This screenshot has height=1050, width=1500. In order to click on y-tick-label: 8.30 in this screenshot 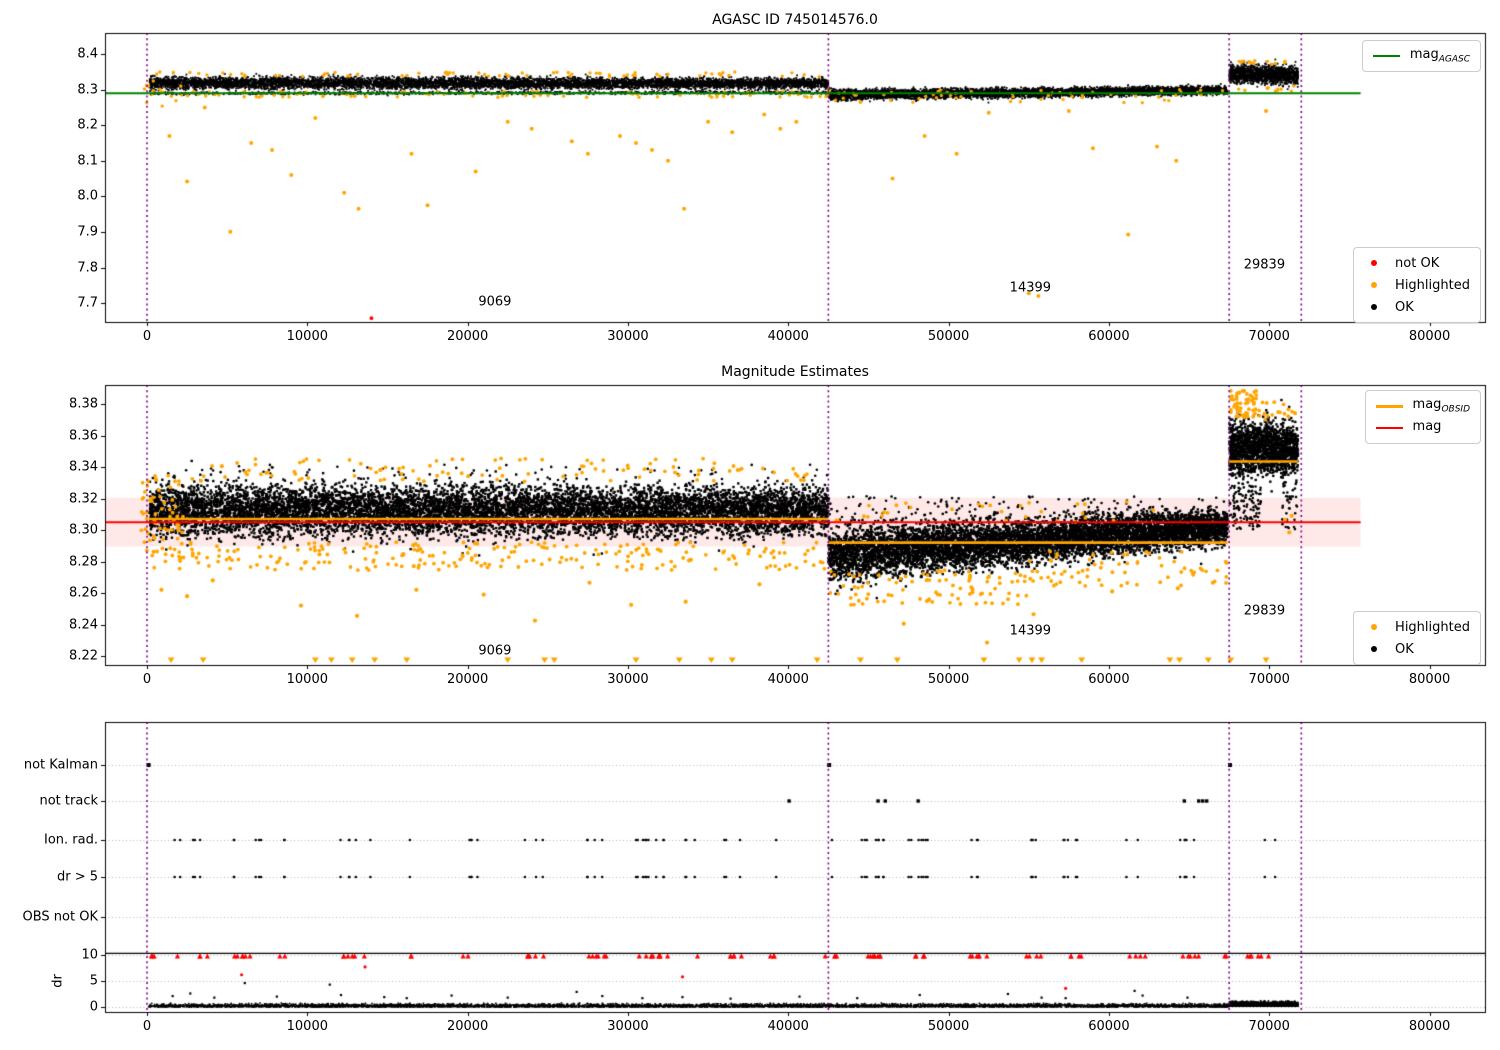, I will do `click(83, 530)`.